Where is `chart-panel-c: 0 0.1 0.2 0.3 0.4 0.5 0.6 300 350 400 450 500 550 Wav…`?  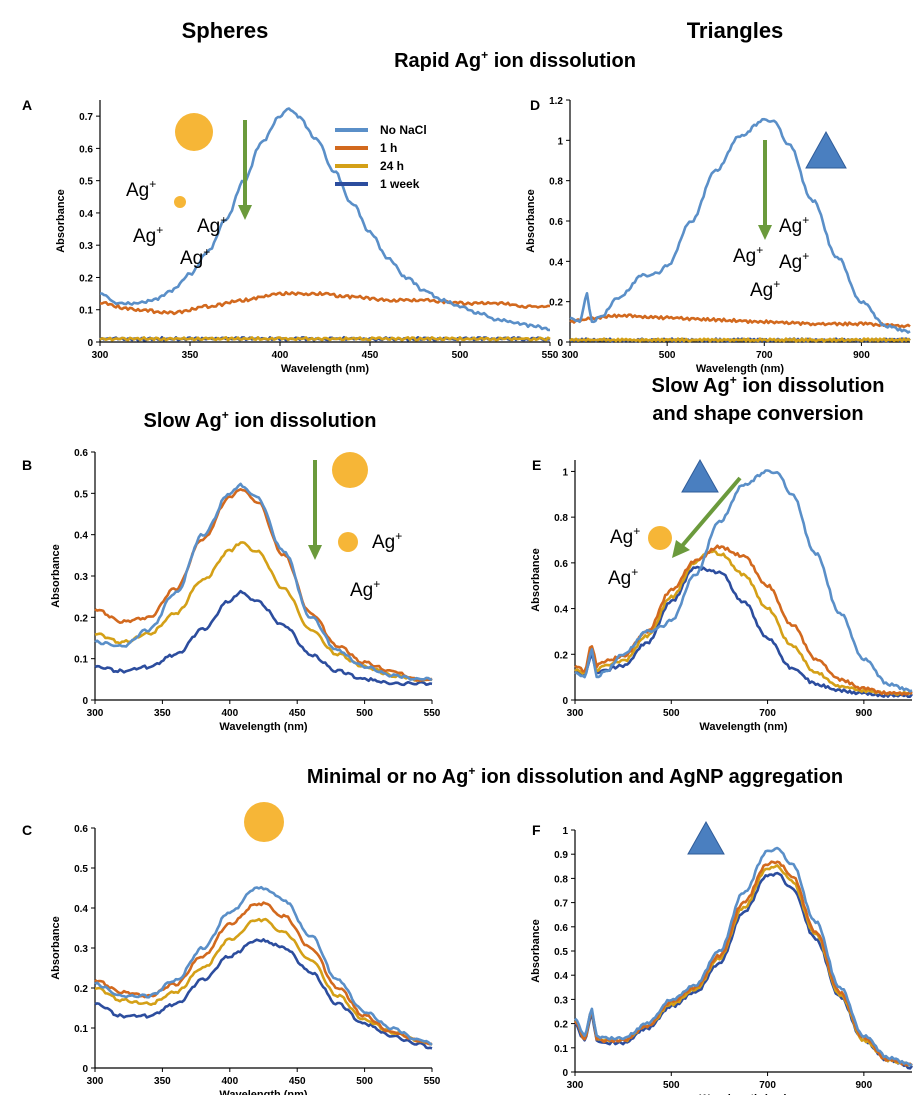
chart-panel-c: 0 0.1 0.2 0.3 0.4 0.5 0.6 300 350 400 450 500 550 Wav… is located at coordinates (245, 959).